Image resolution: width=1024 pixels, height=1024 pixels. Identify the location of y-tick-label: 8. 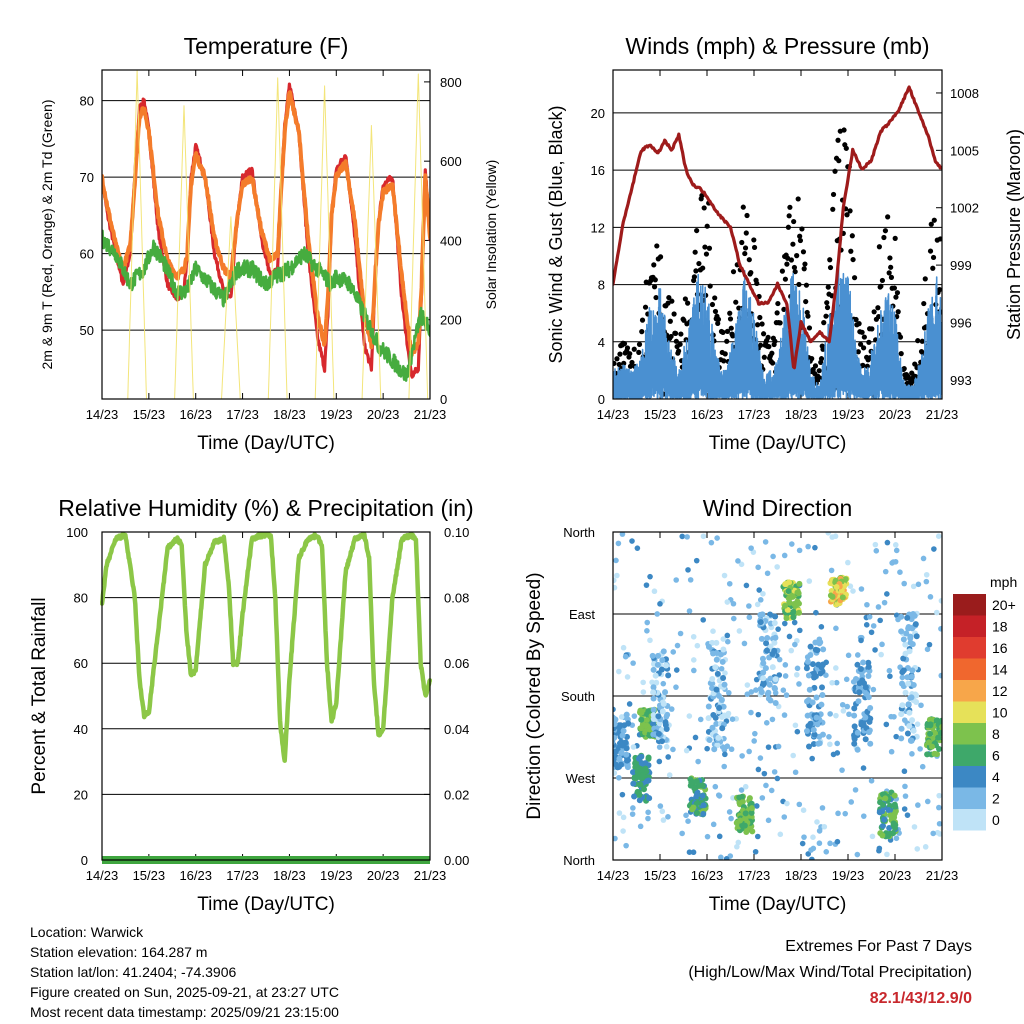
(601, 285).